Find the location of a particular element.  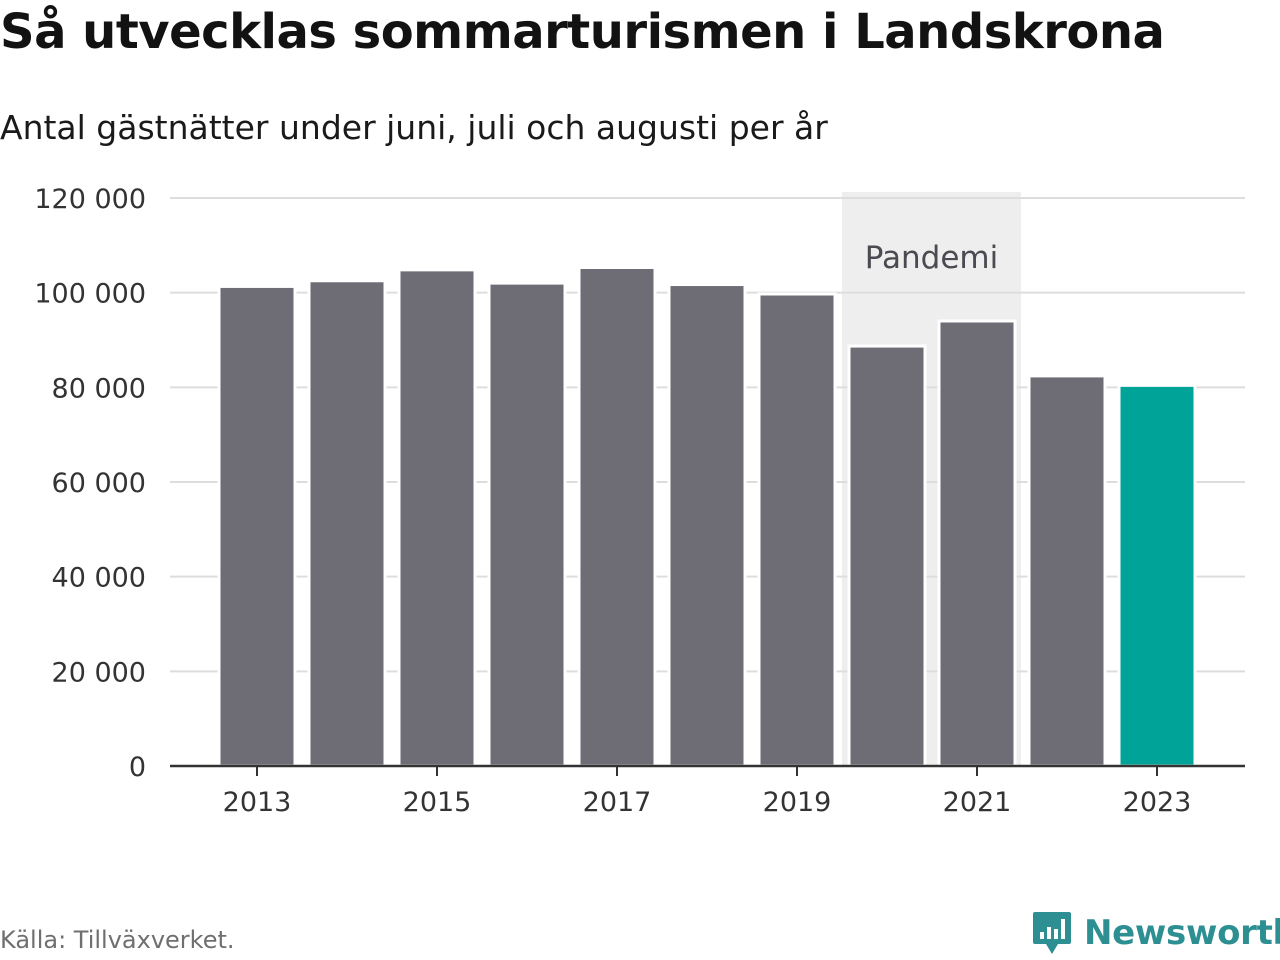

source-note: Källa: Tillväxverket. is located at coordinates (117, 940).